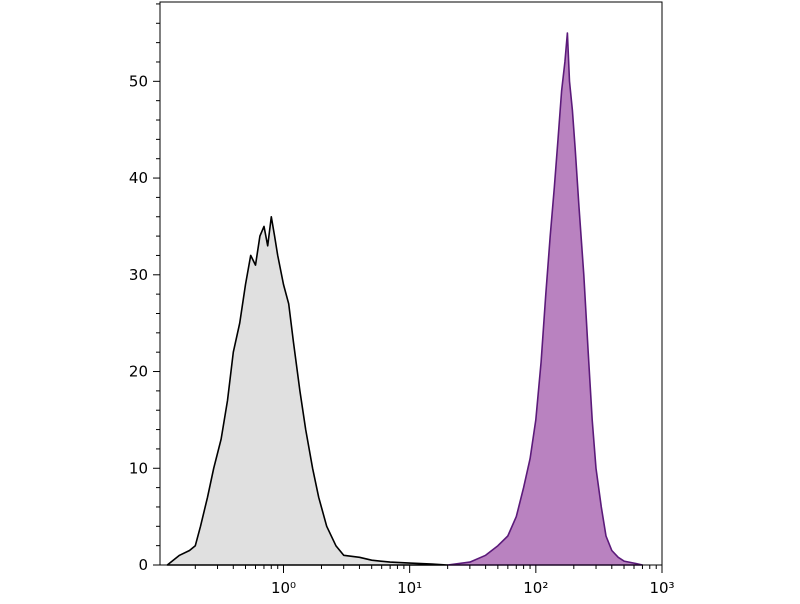 Image resolution: width=800 pixels, height=604 pixels. What do you see at coordinates (138, 81) in the screenshot?
I see `y-tick-label: 50` at bounding box center [138, 81].